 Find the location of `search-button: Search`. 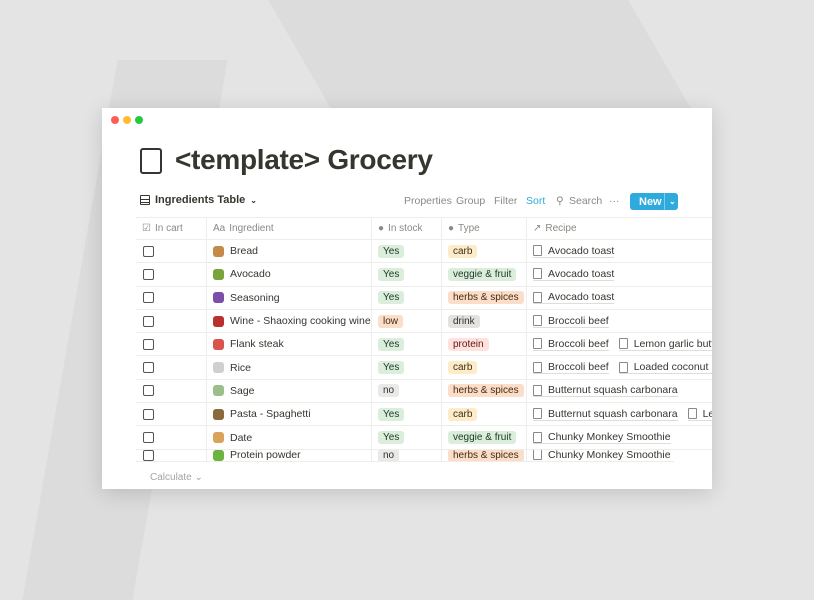

search-button: Search is located at coordinates (586, 201).